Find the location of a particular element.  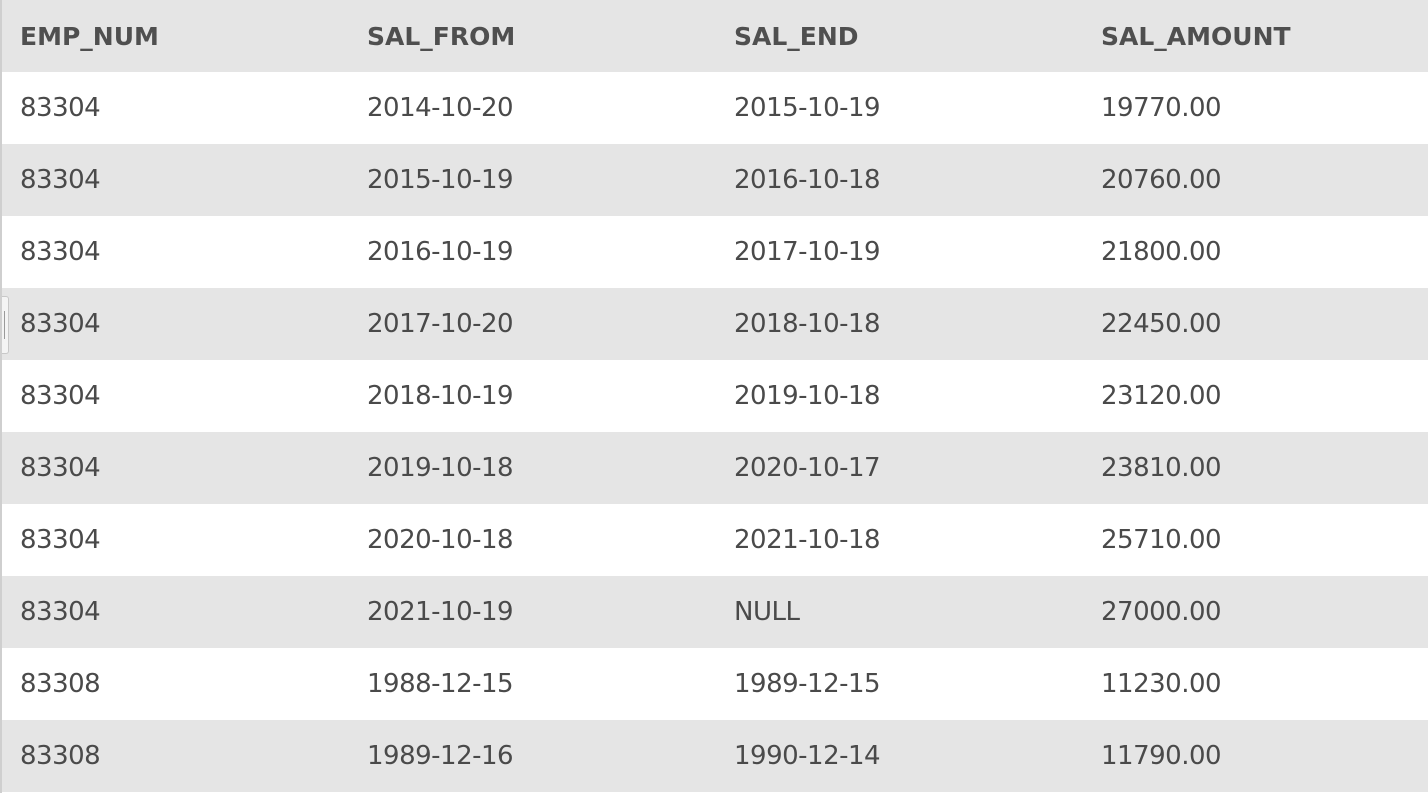

table-row: 83304 2019-10-18 2020-10-17 23810.00 is located at coordinates (715, 468).